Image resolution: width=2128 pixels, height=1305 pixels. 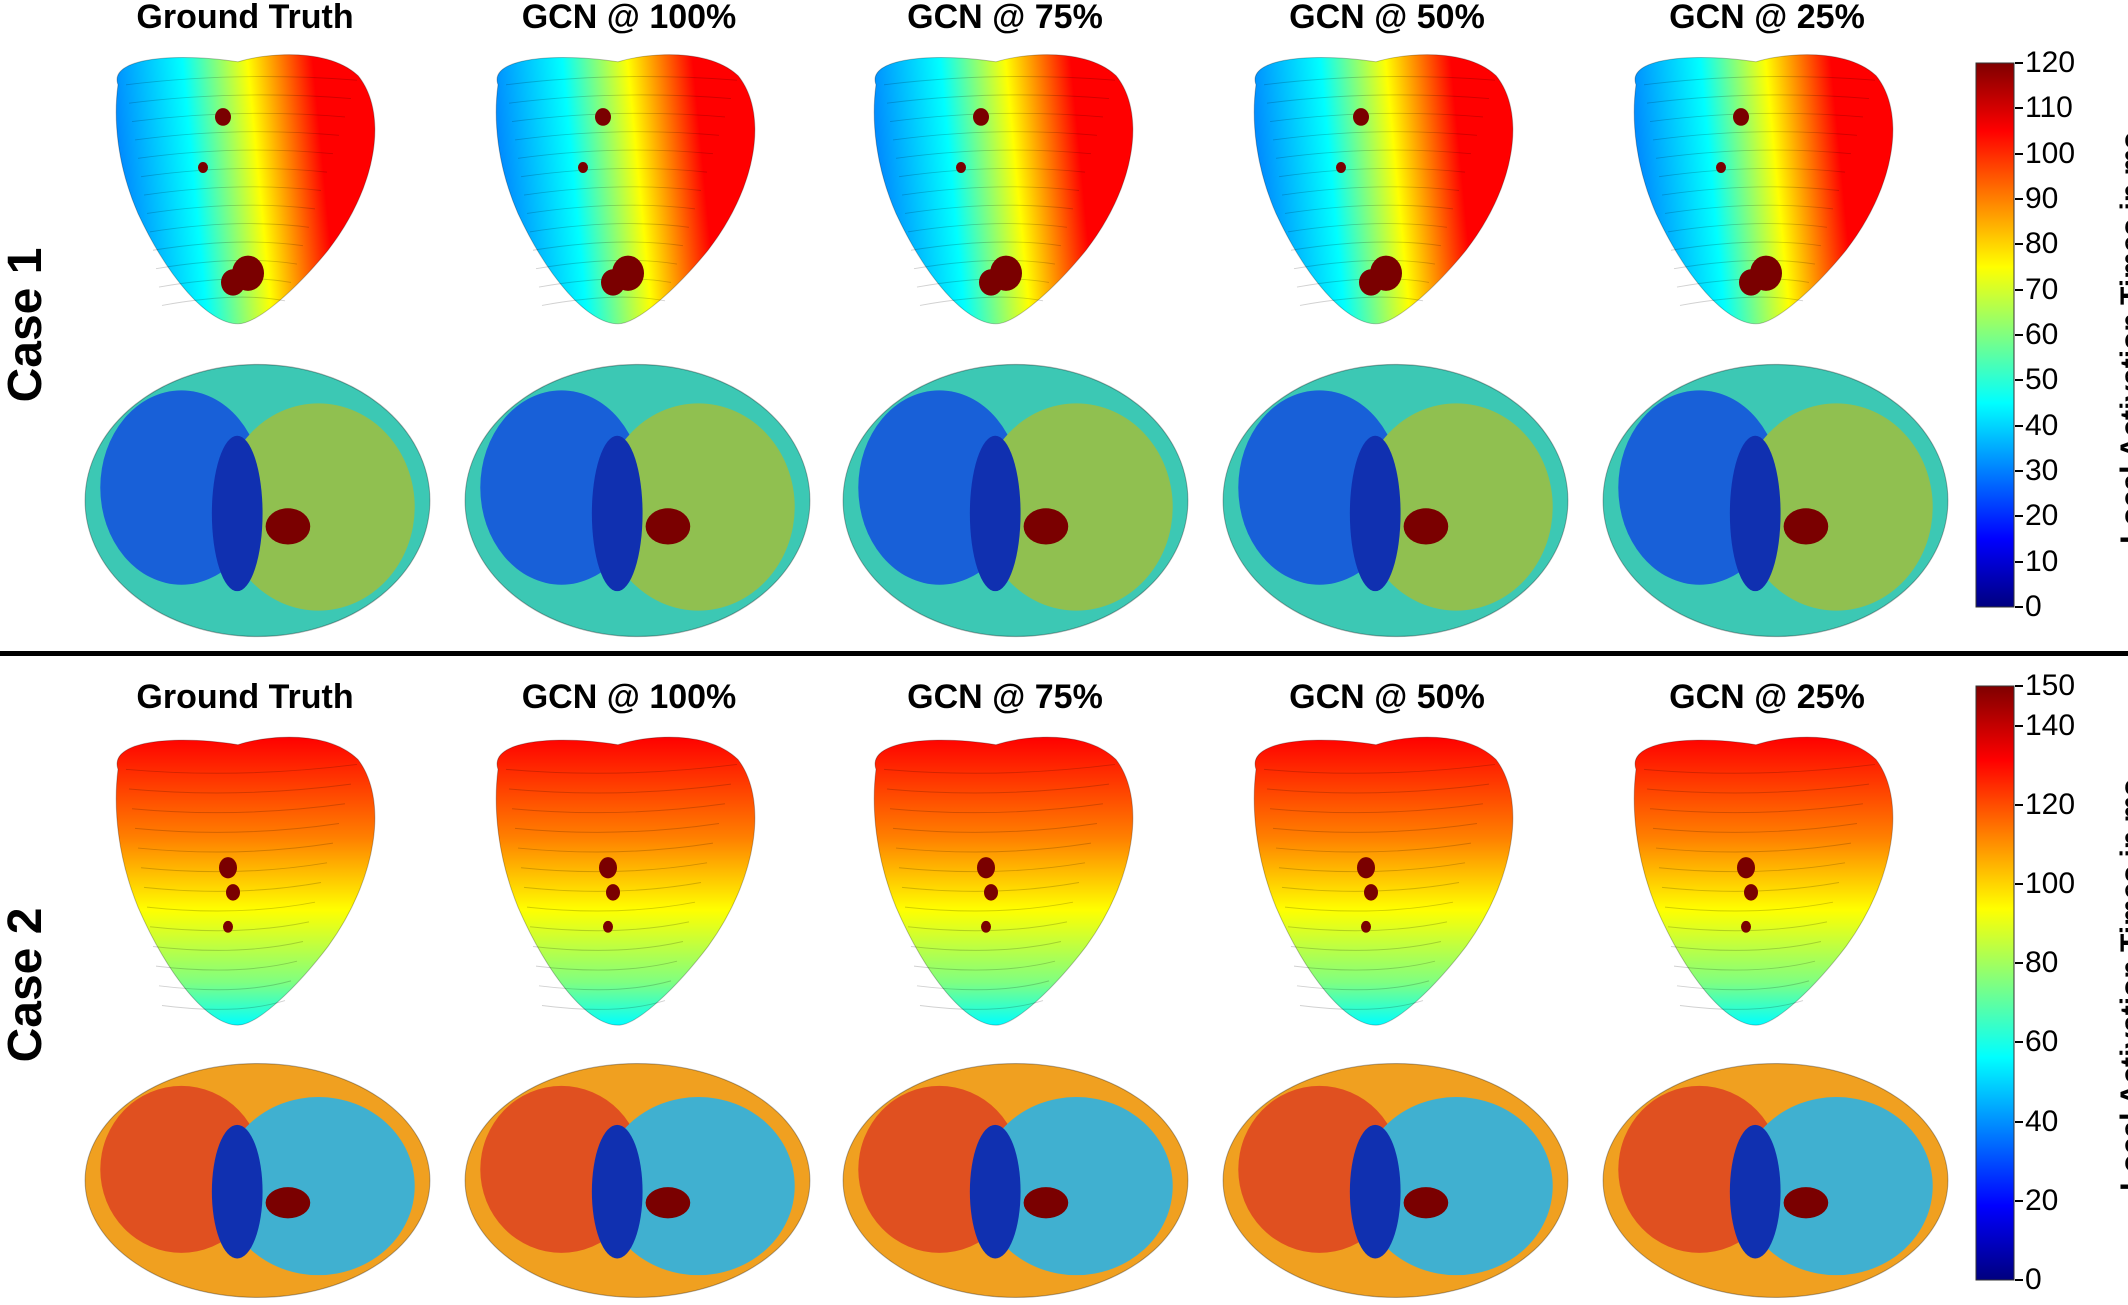 What do you see at coordinates (1995, 983) in the screenshot?
I see `case-2-colorbar` at bounding box center [1995, 983].